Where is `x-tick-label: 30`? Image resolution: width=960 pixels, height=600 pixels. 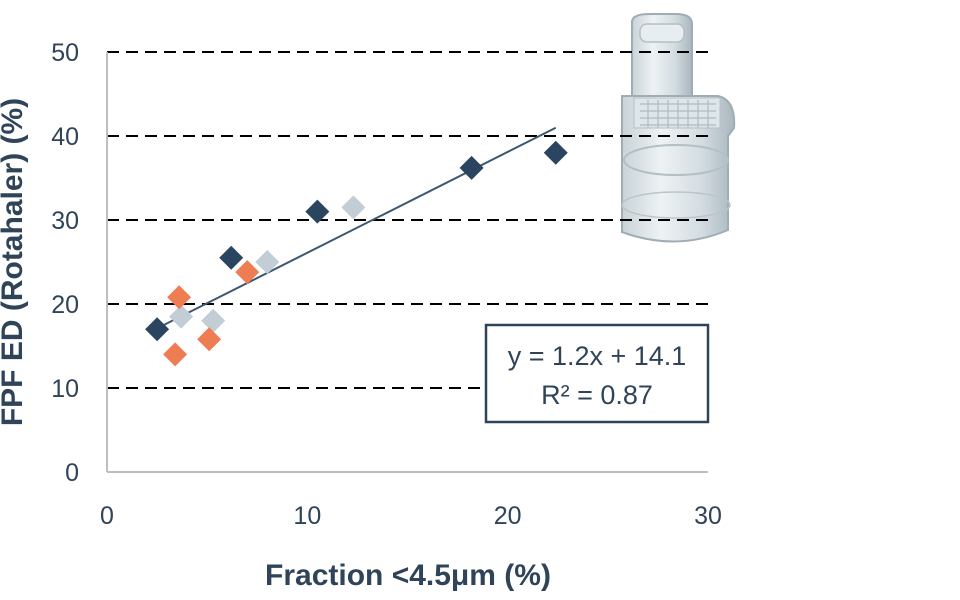
x-tick-label: 30 is located at coordinates (708, 516).